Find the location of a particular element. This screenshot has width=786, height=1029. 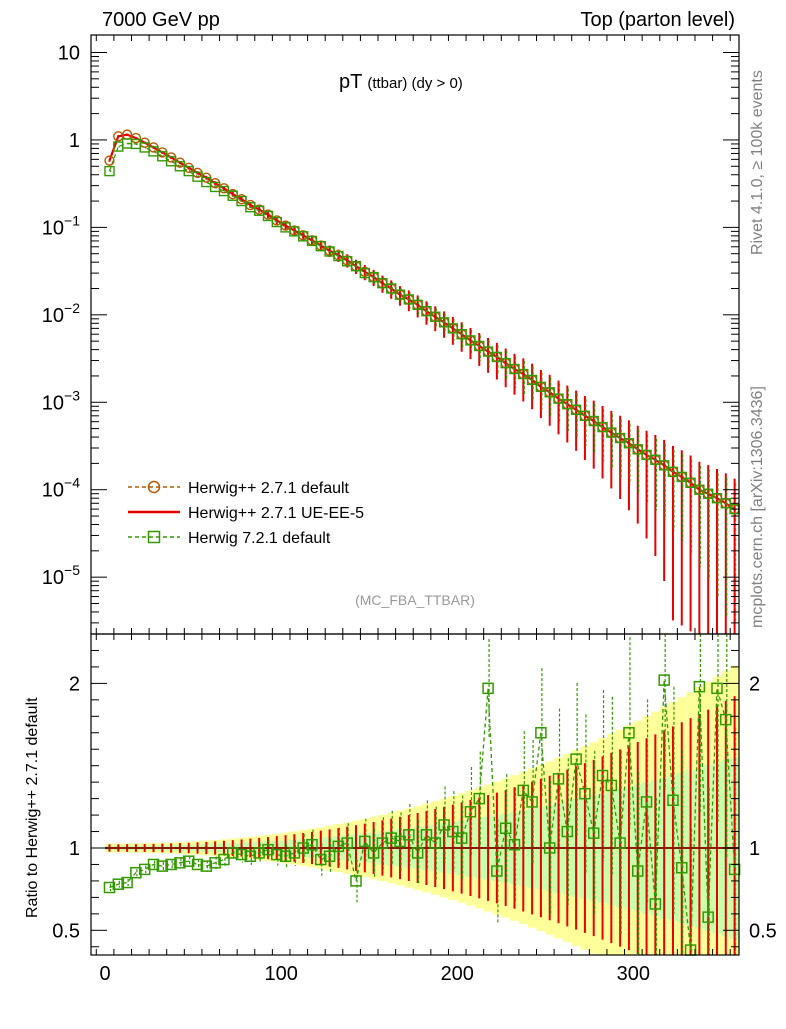

main-y-tick-label: 10⁻¹ is located at coordinates (61, 225).